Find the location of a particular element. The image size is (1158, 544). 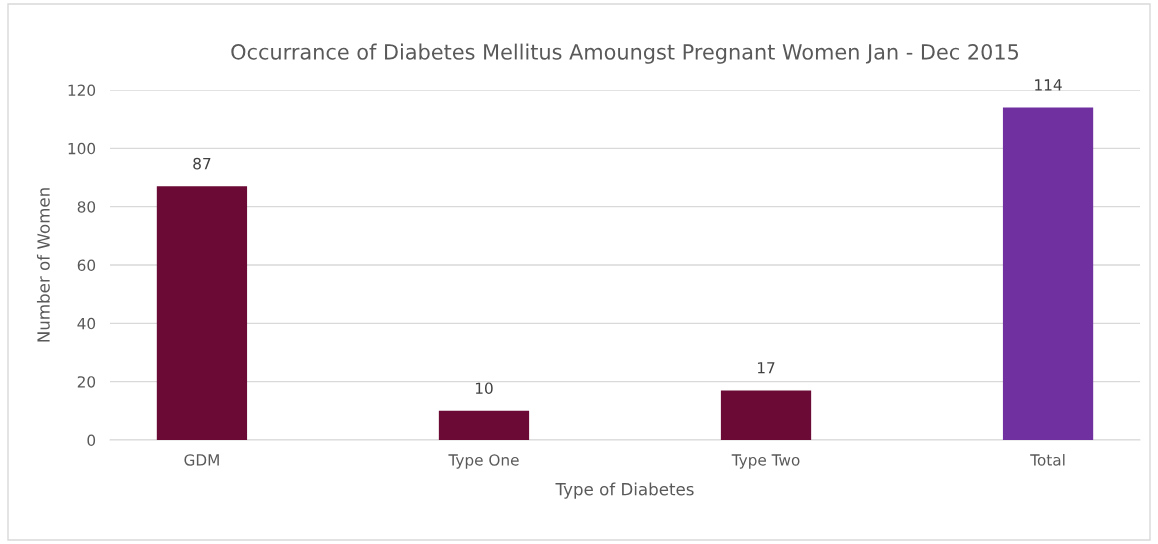

chart-title: Occurrance of Diabetes Mellitus Amoungst Pregnant Women Jan - Dec 2015 is located at coordinates (625, 53).